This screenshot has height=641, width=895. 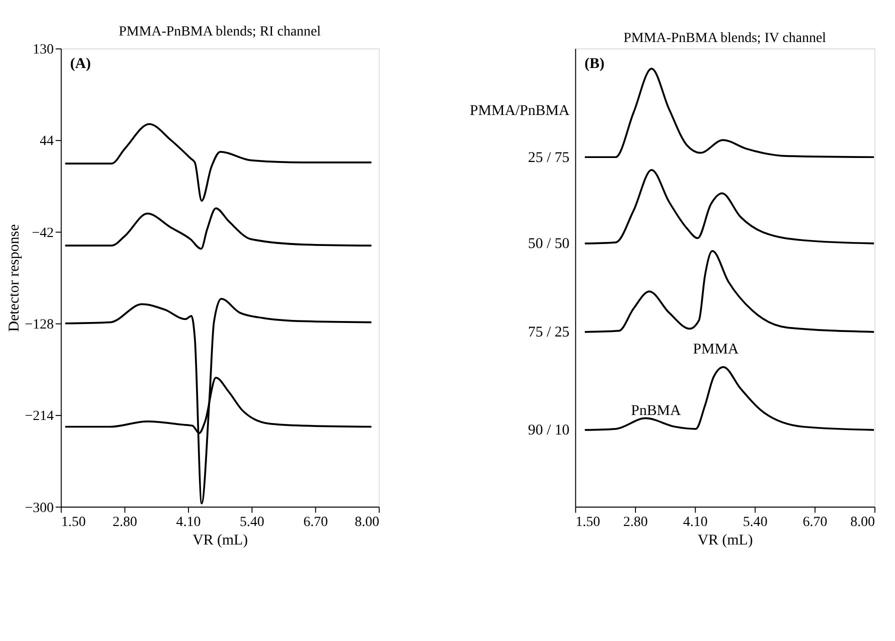 I want to click on y-tick-label: −214, so click(x=39, y=416).